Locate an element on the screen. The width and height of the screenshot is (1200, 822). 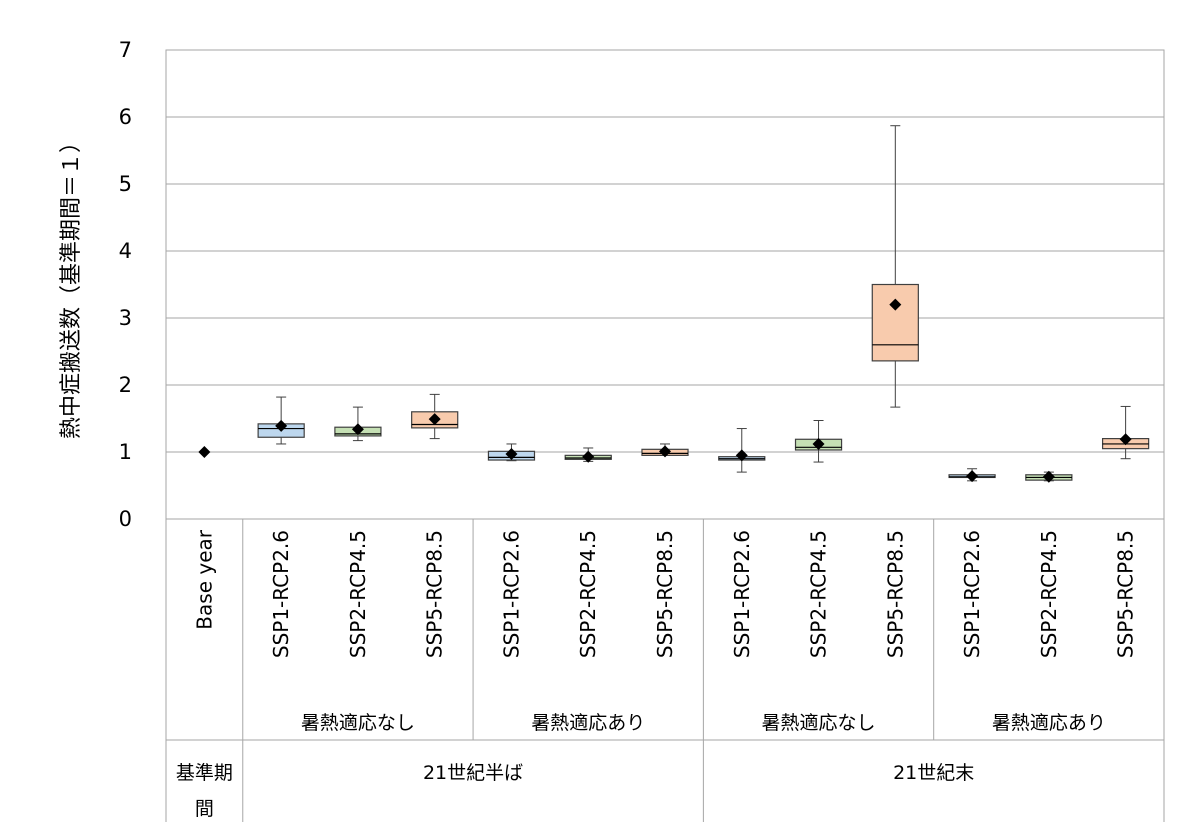
y-axis-label: 熱中症搬送数（基準期間＝１） is located at coordinates (71, 285).